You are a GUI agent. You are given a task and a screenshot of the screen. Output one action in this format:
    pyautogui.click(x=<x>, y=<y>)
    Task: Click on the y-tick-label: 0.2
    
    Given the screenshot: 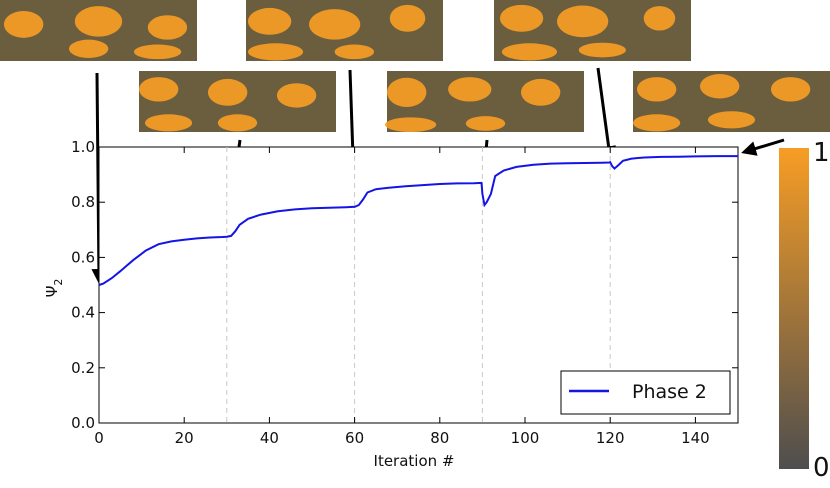 What is the action you would take?
    pyautogui.click(x=83, y=368)
    